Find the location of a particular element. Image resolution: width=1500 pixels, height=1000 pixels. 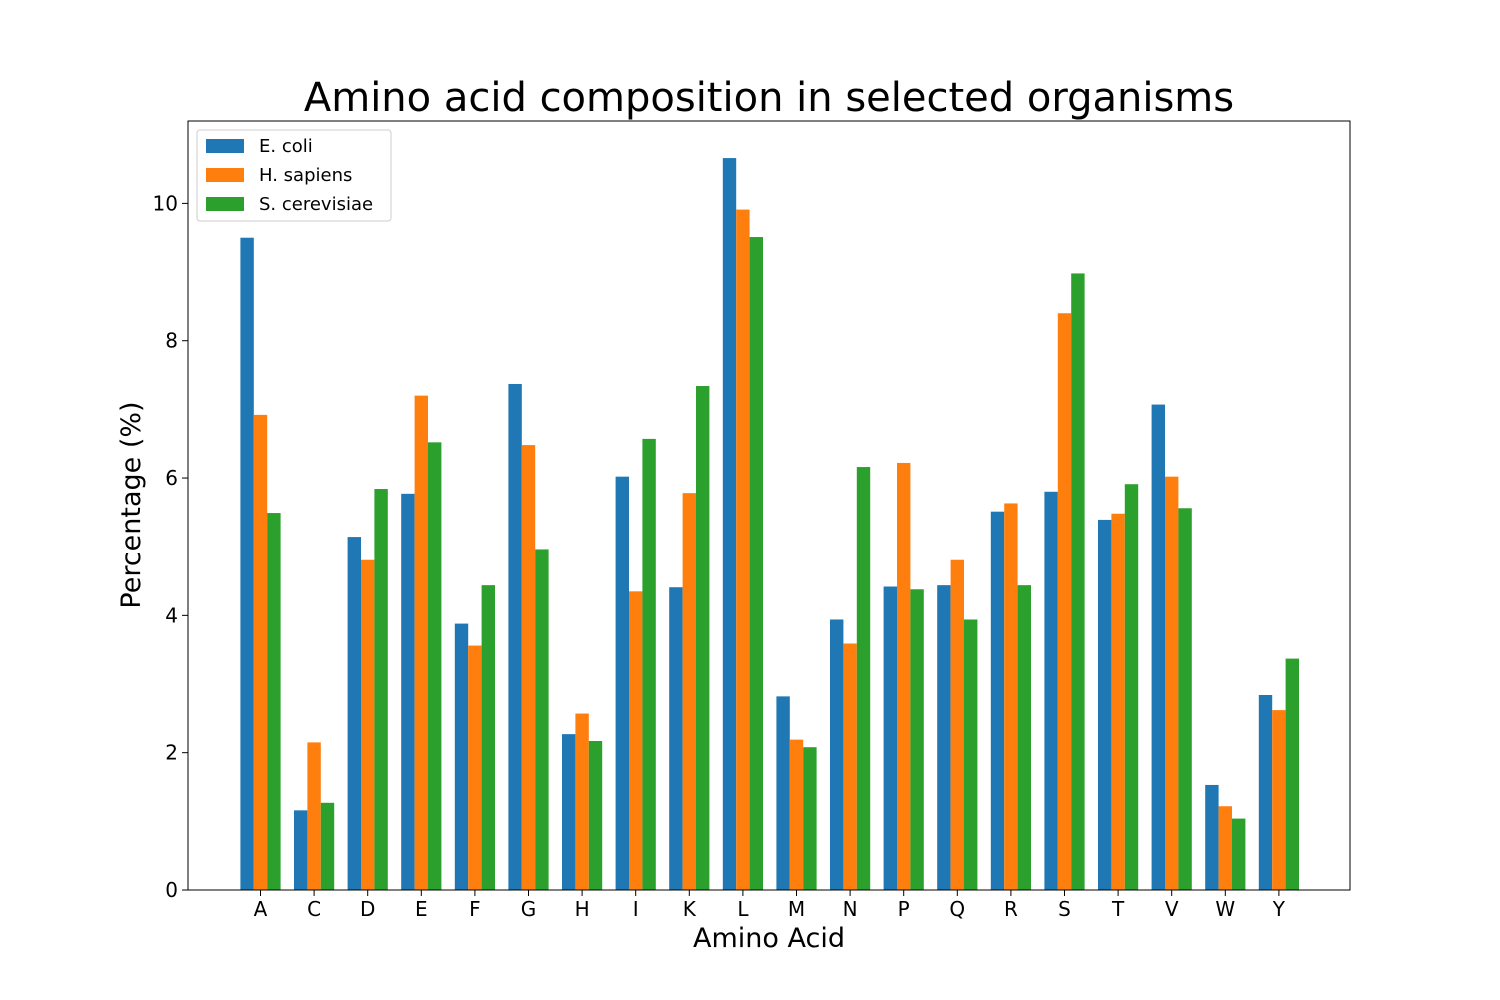

y-tick-label: 10 is located at coordinates (165, 203).